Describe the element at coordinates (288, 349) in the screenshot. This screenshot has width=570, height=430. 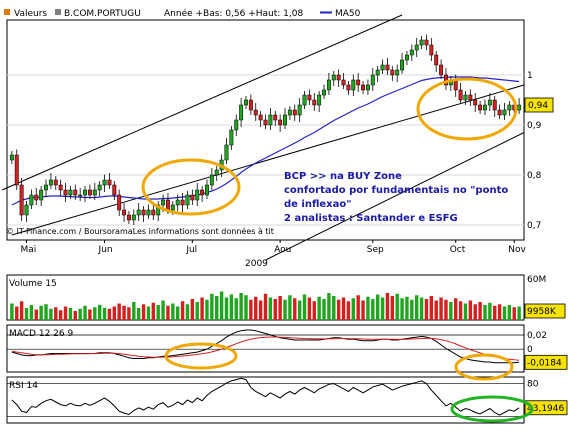
I see `macd-labels: 0,02 0 MACD 12 26 9 -0,0184` at that location.